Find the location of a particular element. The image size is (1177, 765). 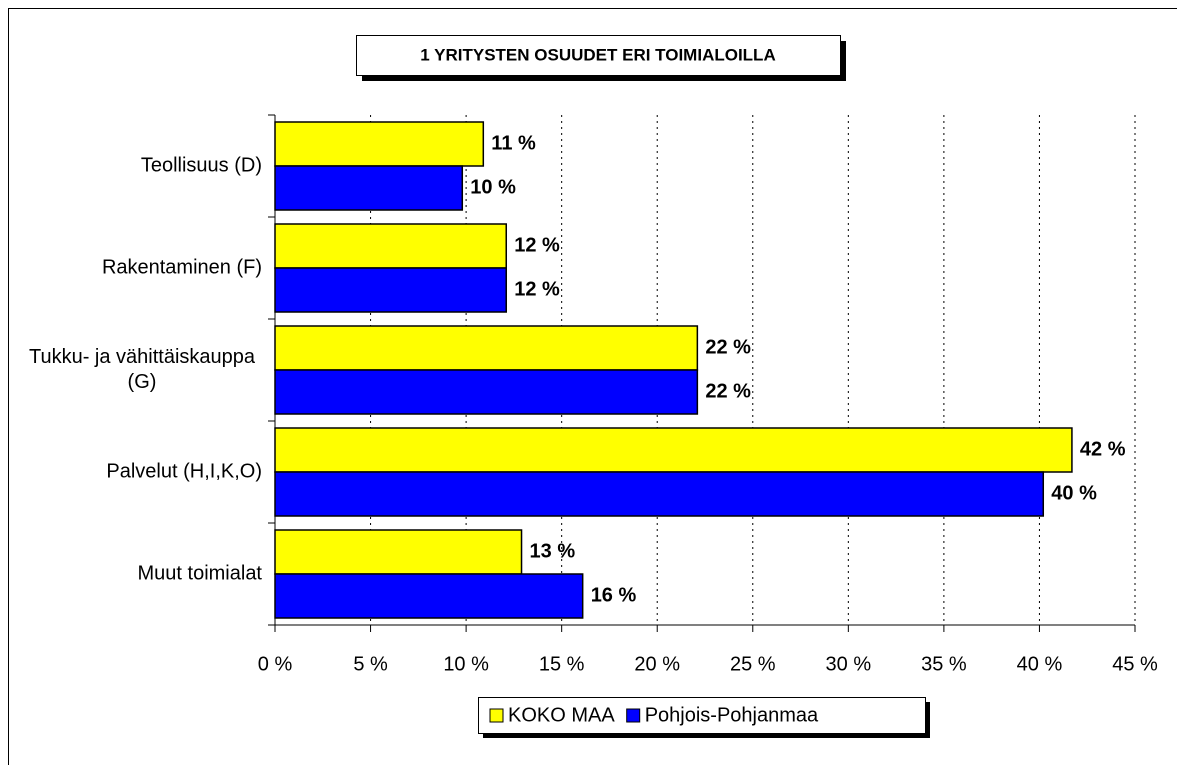

x-tick-label: 40 % is located at coordinates (1040, 664).